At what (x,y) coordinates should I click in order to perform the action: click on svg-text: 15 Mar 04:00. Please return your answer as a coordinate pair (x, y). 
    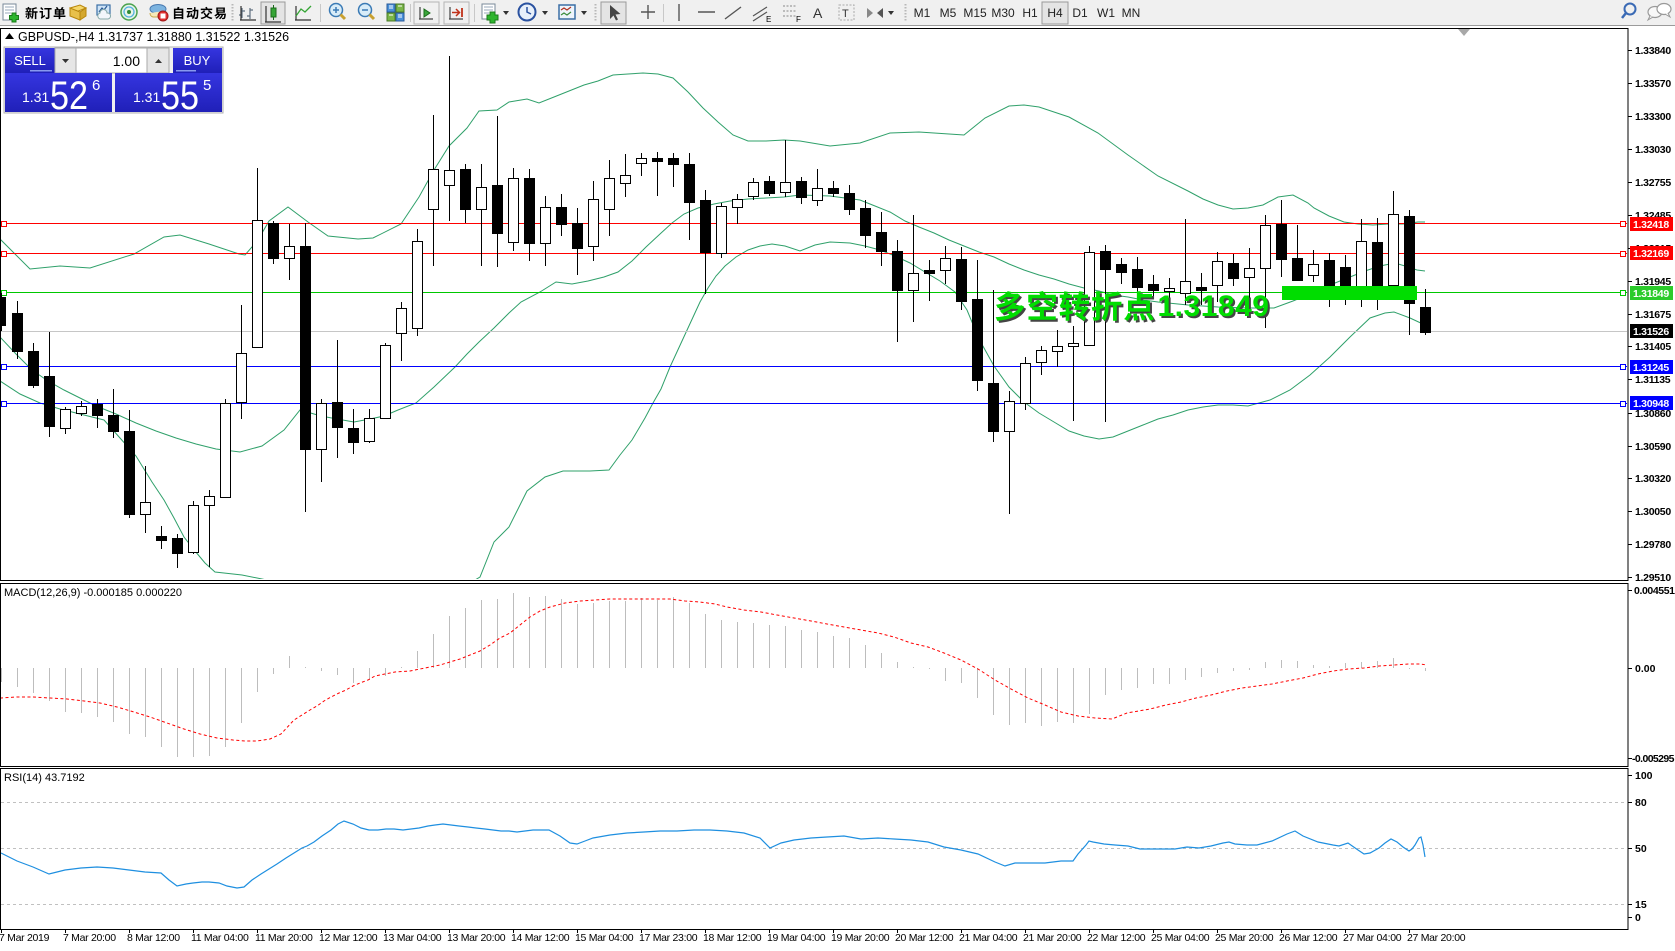
    Looking at the image, I should click on (604, 938).